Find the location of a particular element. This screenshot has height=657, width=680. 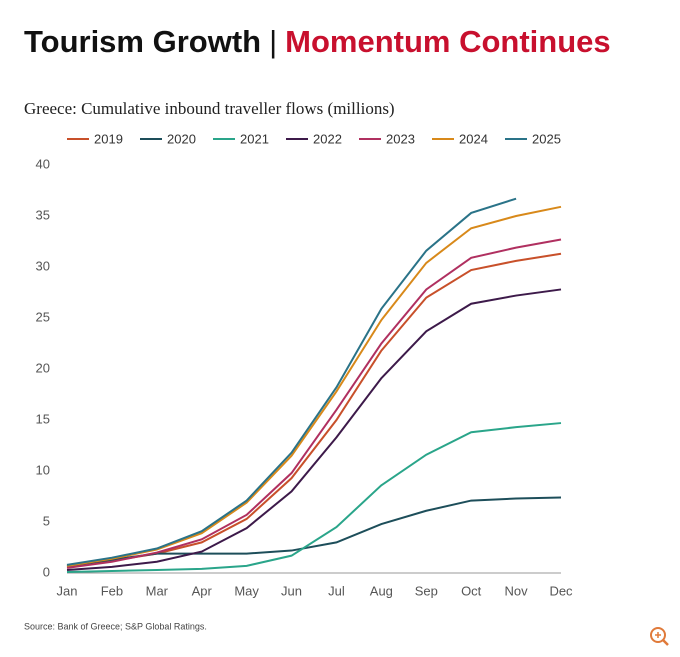

title-highlight: Momentum Continues is located at coordinates (448, 41).